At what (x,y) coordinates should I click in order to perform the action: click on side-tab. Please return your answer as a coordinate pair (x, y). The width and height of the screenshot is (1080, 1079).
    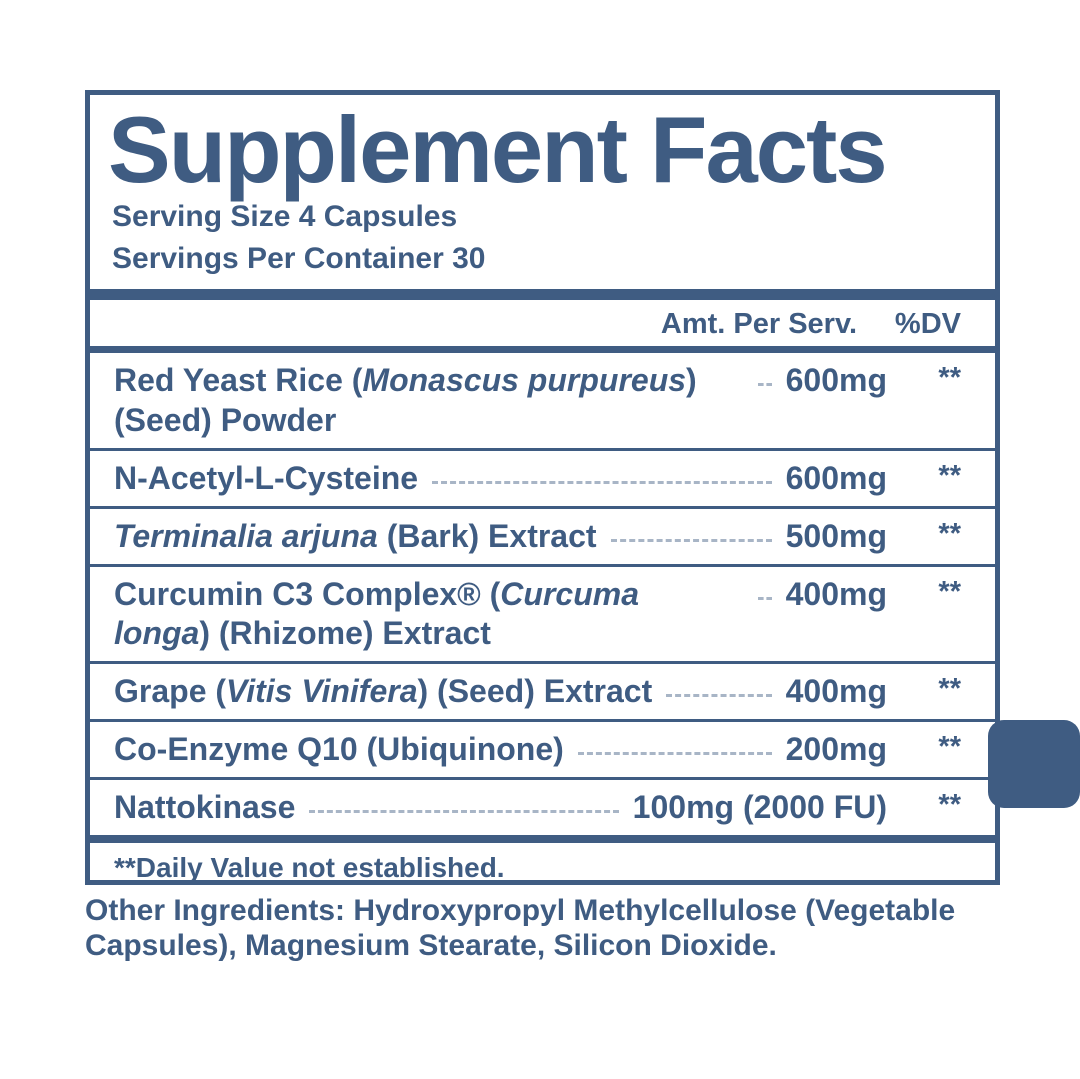
    Looking at the image, I should click on (1034, 764).